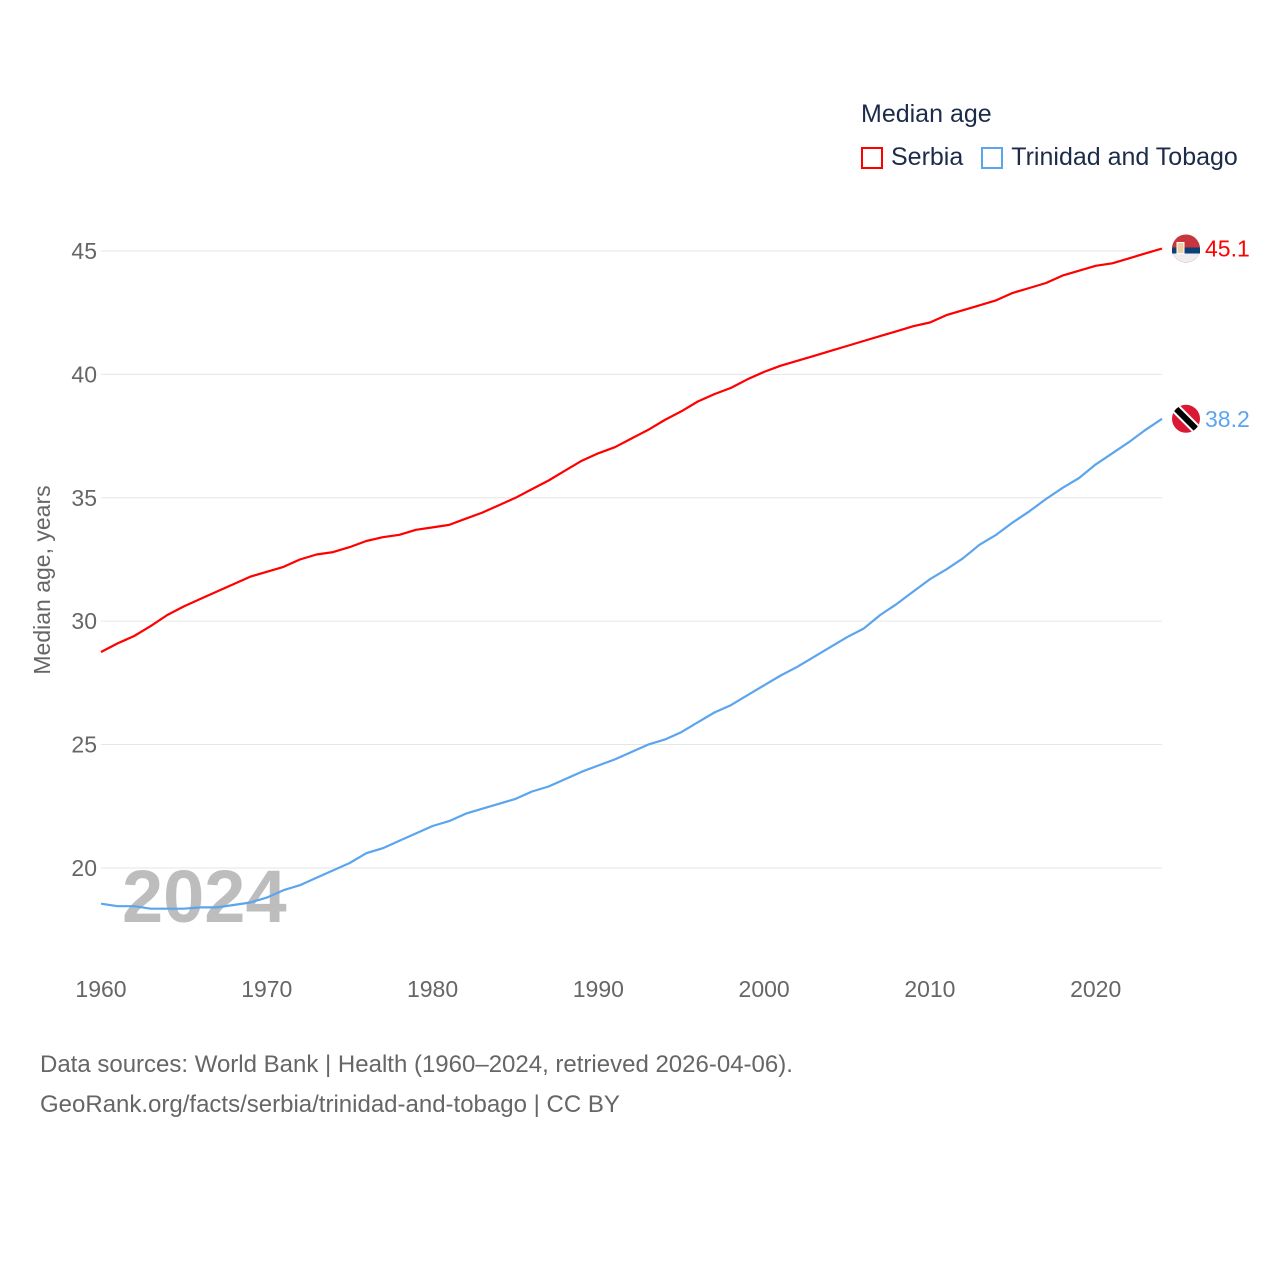  Describe the element at coordinates (84, 374) in the screenshot. I see `y-tick-label: 40` at that location.